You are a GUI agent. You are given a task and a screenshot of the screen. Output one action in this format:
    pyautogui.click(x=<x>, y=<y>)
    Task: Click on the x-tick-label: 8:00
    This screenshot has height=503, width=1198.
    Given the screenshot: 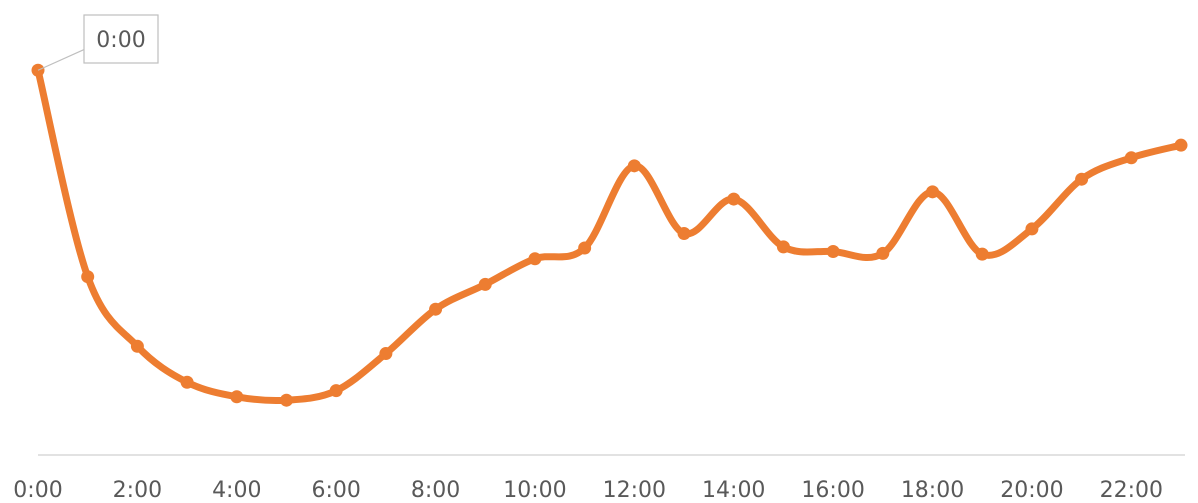 What is the action you would take?
    pyautogui.click(x=435, y=490)
    